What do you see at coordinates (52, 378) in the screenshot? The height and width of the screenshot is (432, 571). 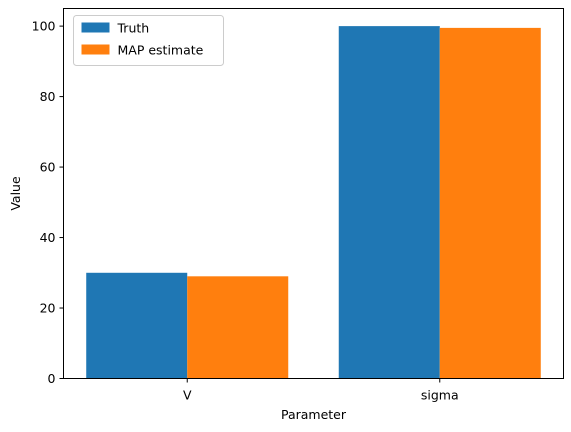 I see `y-tick-label: 0` at bounding box center [52, 378].